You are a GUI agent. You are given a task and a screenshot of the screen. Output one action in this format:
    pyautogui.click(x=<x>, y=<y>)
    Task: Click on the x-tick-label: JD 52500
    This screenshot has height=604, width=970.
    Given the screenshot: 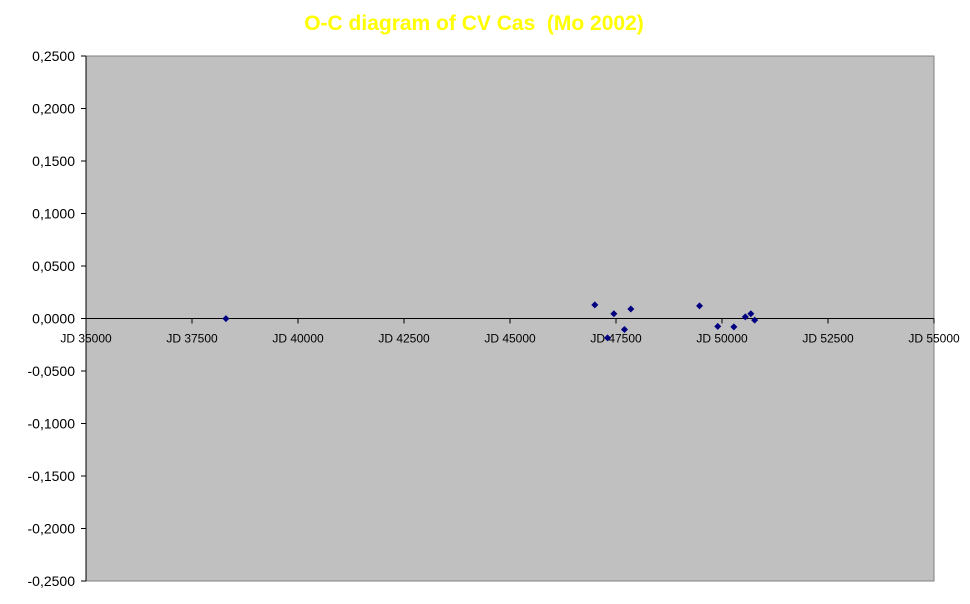 What is the action you would take?
    pyautogui.click(x=828, y=339)
    